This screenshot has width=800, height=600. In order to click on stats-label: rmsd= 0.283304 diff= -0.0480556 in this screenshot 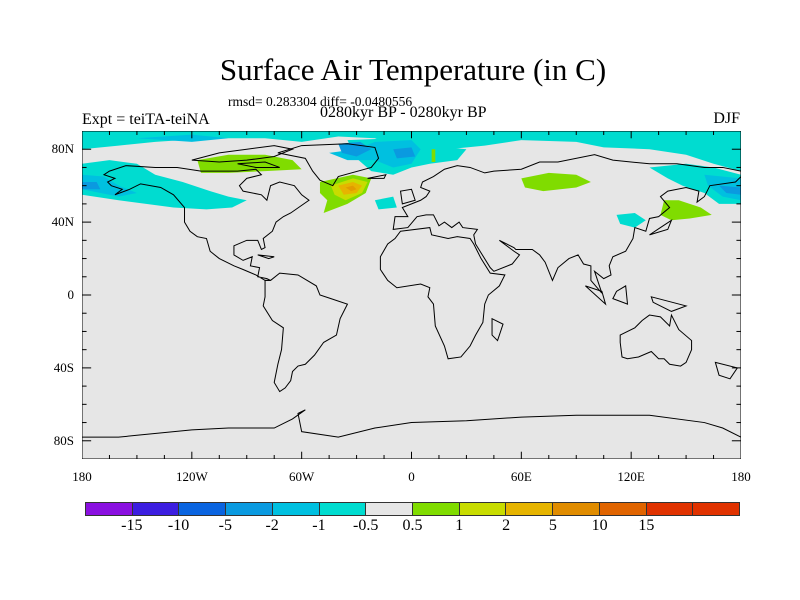, I will do `click(320, 101)`.